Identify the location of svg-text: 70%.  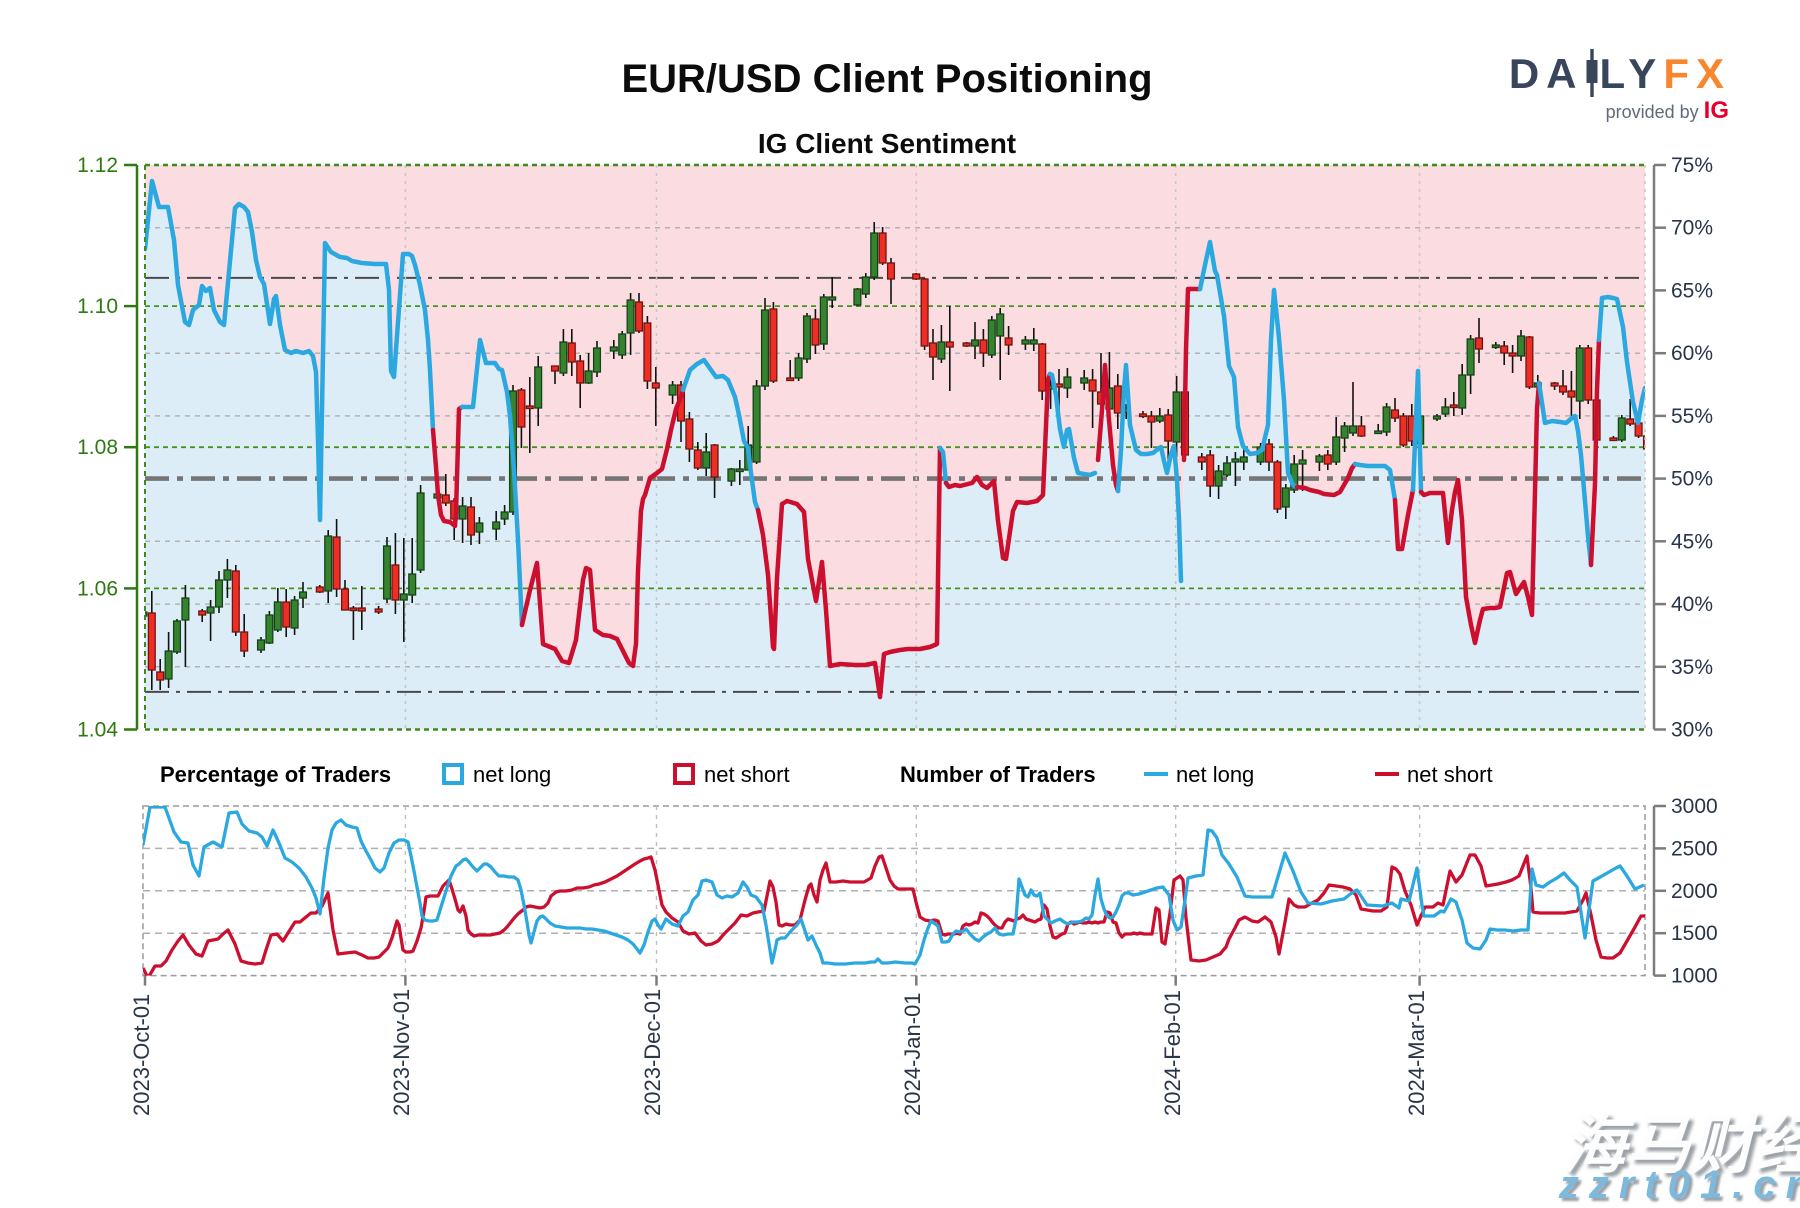
(1692, 228).